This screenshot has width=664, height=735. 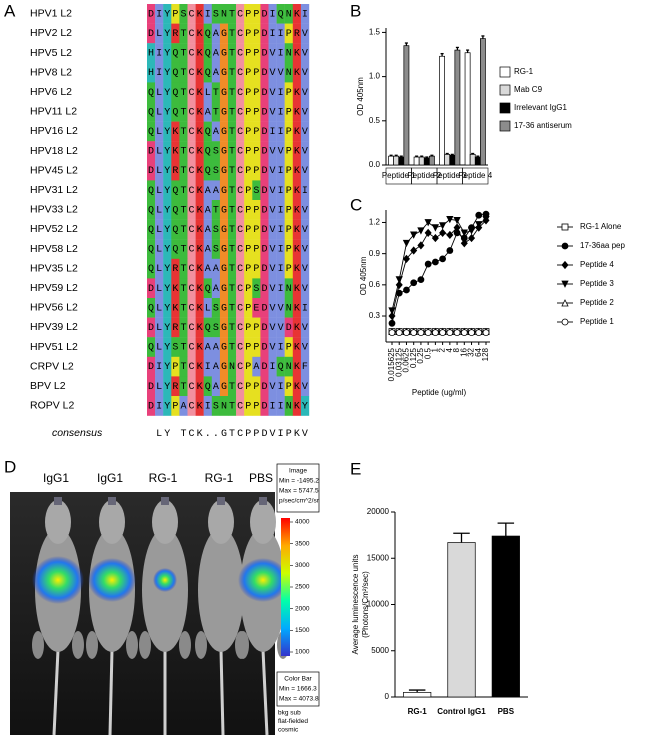 I want to click on info-box, so click(x=298, y=488).